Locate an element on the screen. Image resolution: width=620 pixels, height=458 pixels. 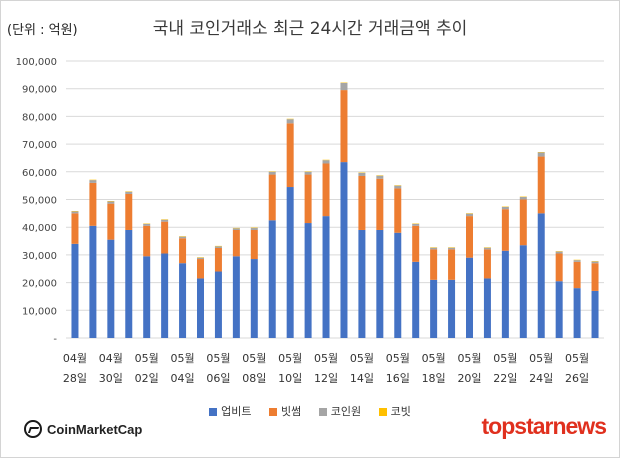
x-tick-day: 20일 is located at coordinates (469, 378).